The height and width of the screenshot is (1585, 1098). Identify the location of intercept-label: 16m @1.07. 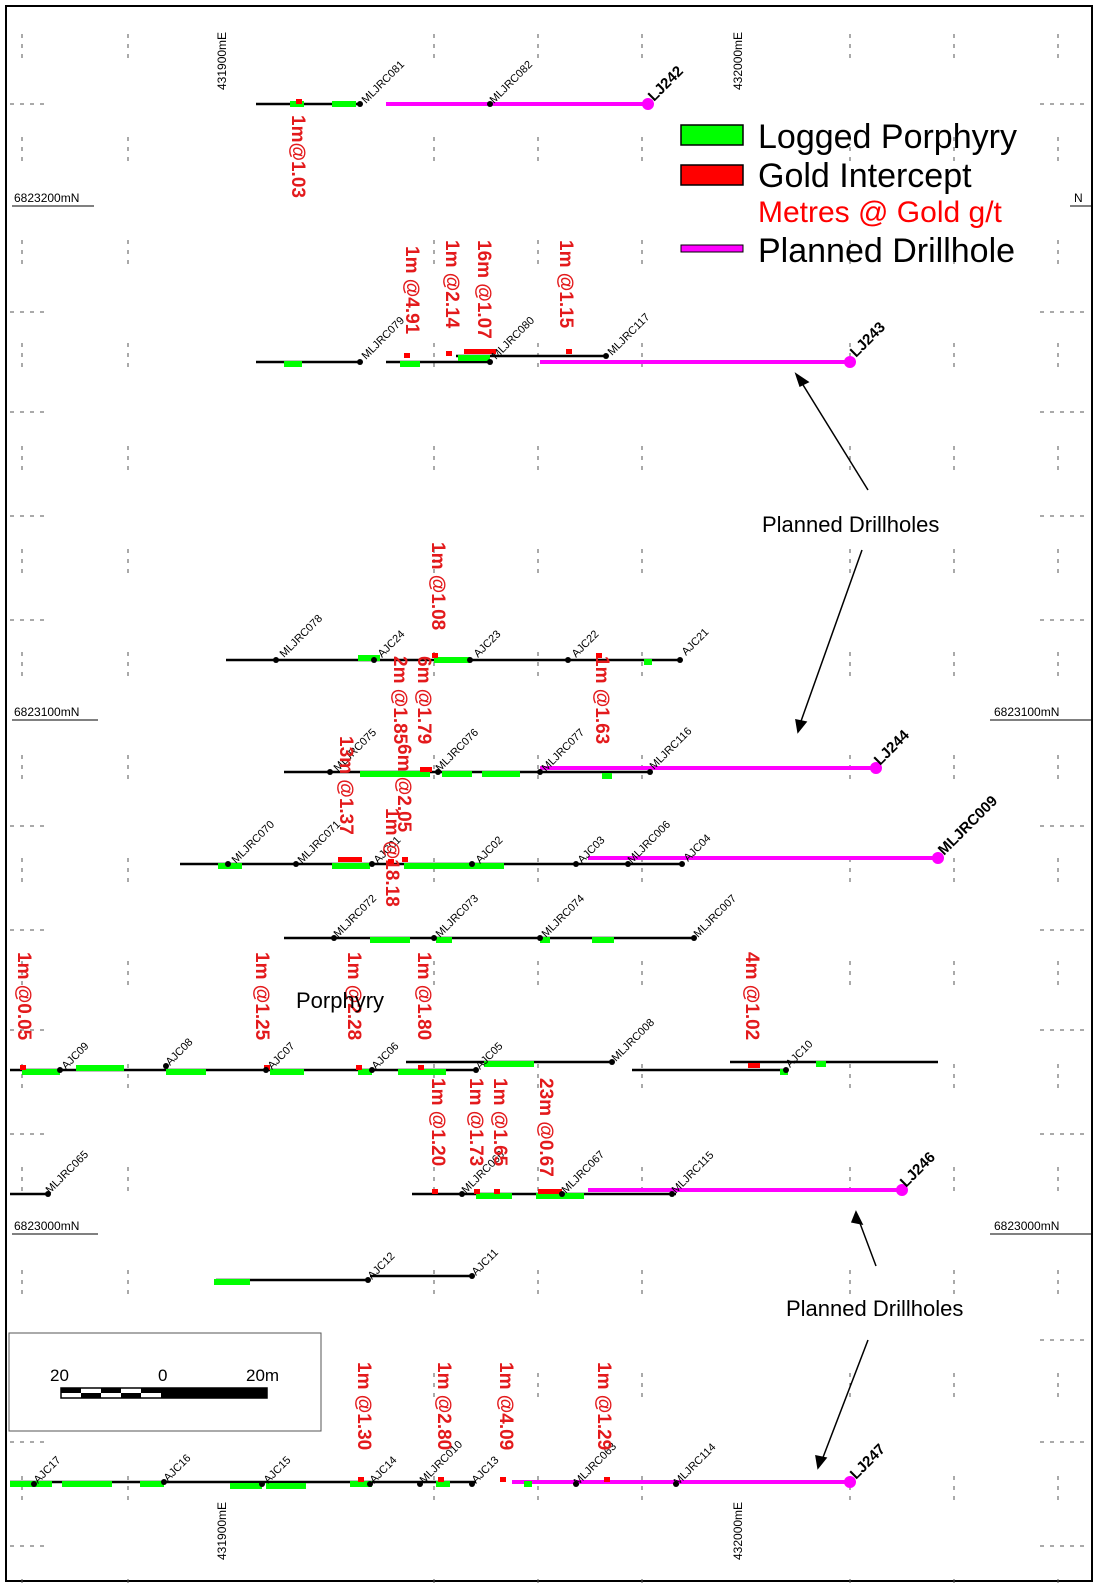
(483, 289).